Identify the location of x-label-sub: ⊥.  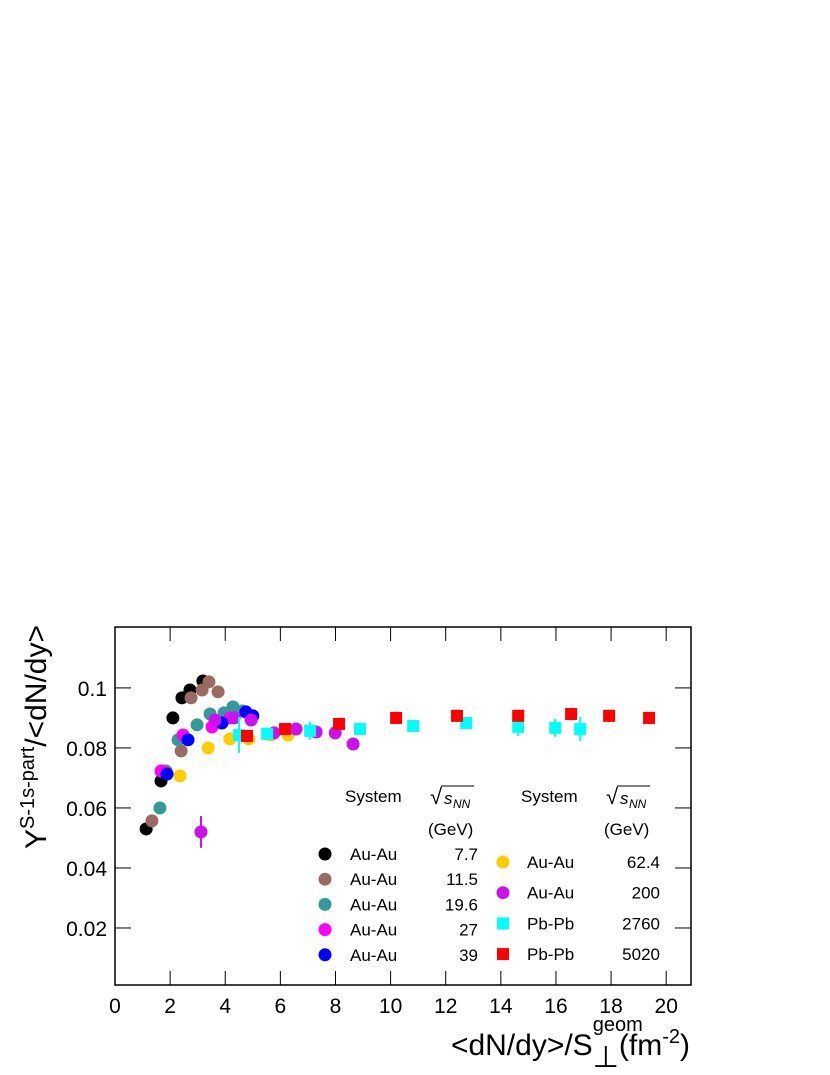
(606, 1057).